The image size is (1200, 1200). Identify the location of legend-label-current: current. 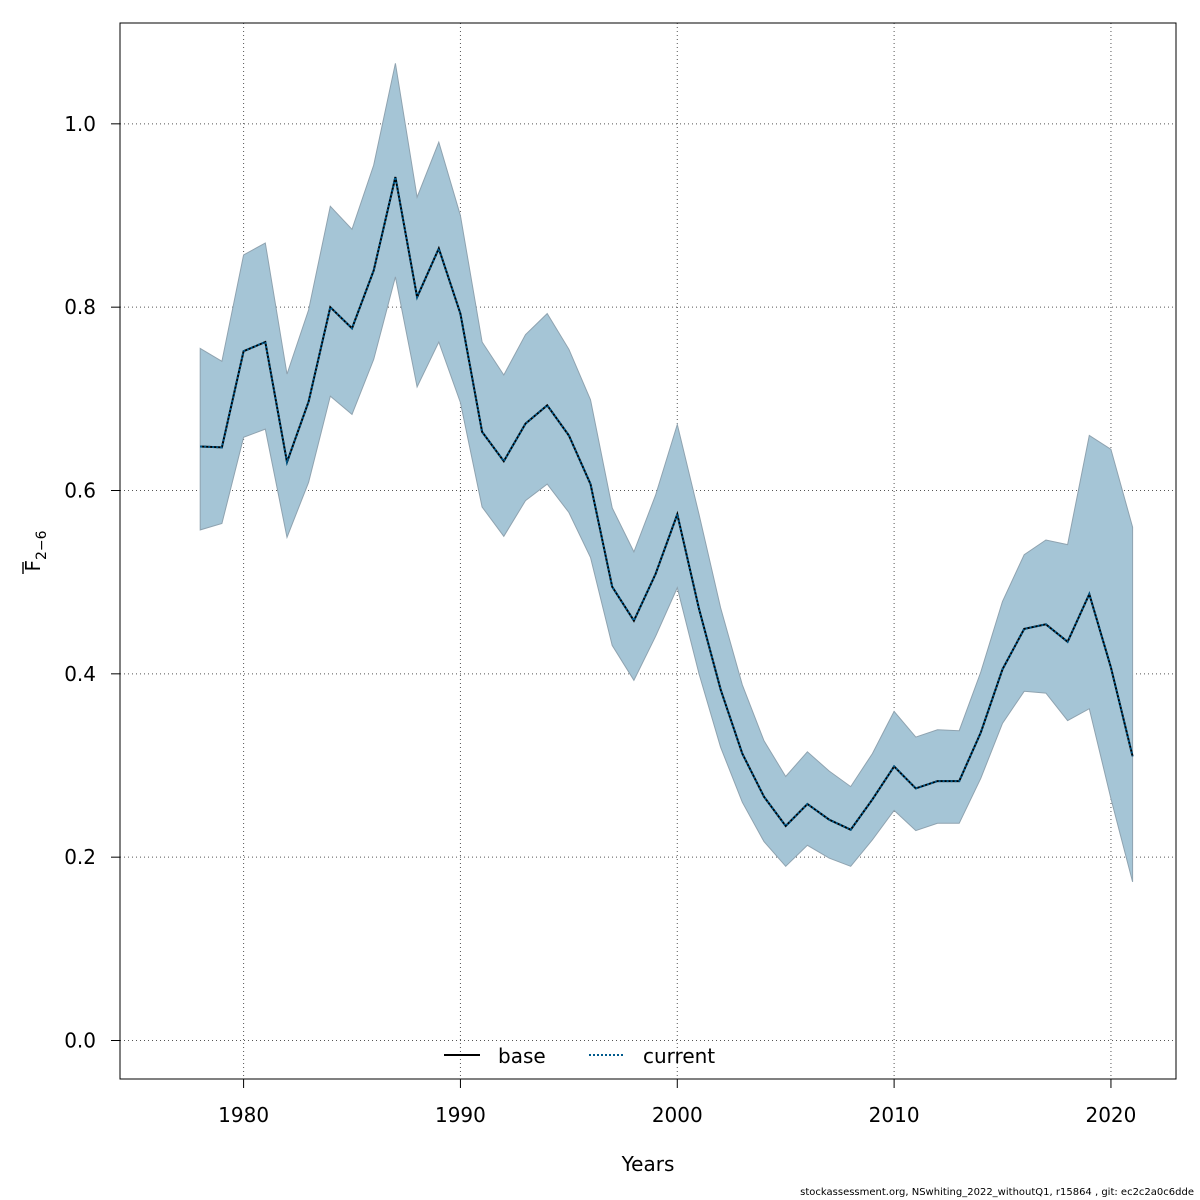
(679, 1056).